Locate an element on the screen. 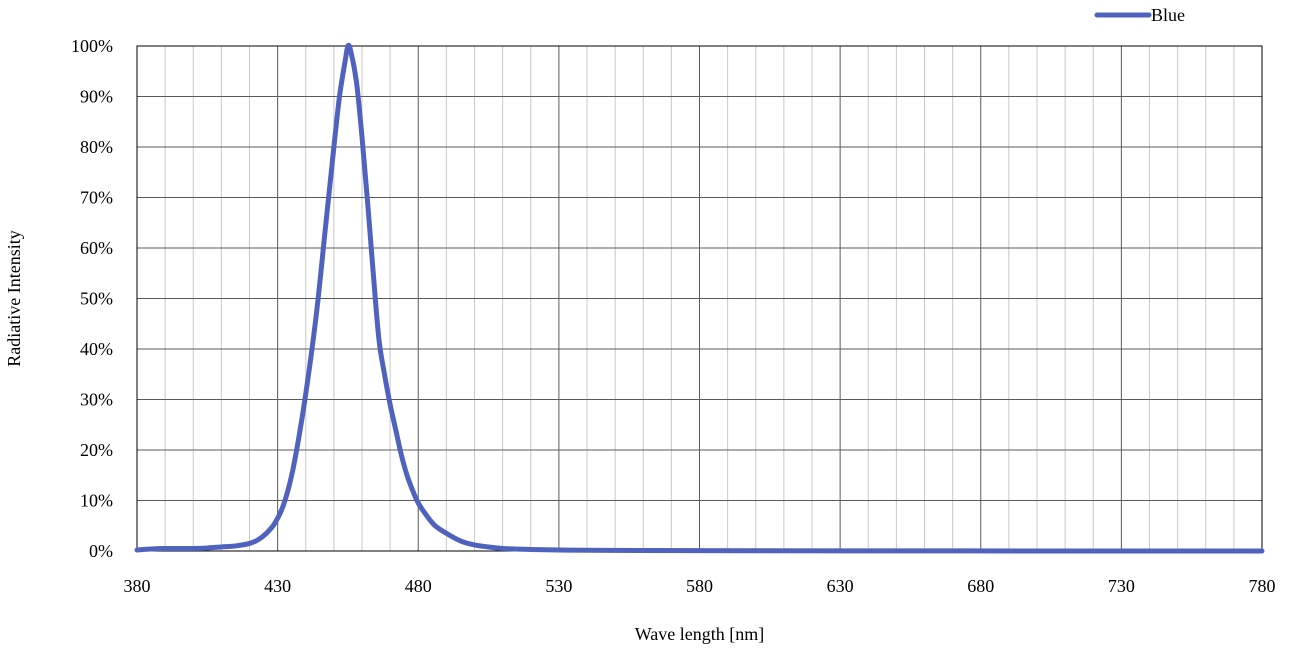  x-tick-label: 730 is located at coordinates (1121, 586).